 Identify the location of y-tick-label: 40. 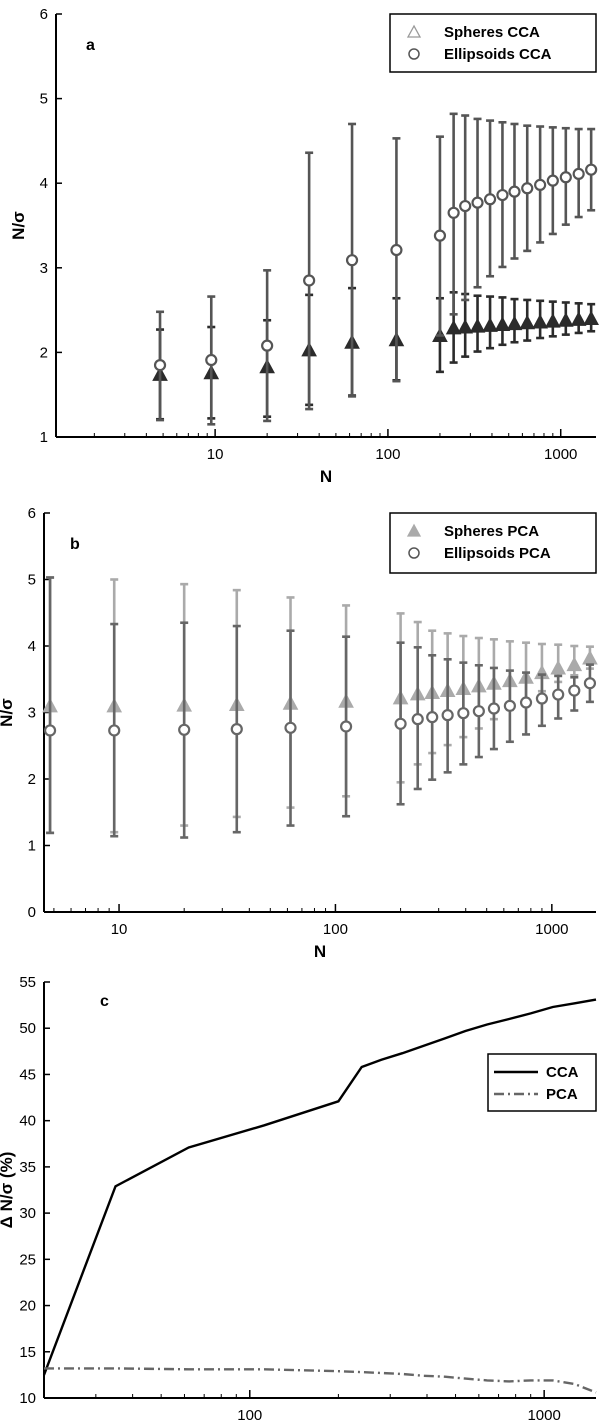
(27, 1121).